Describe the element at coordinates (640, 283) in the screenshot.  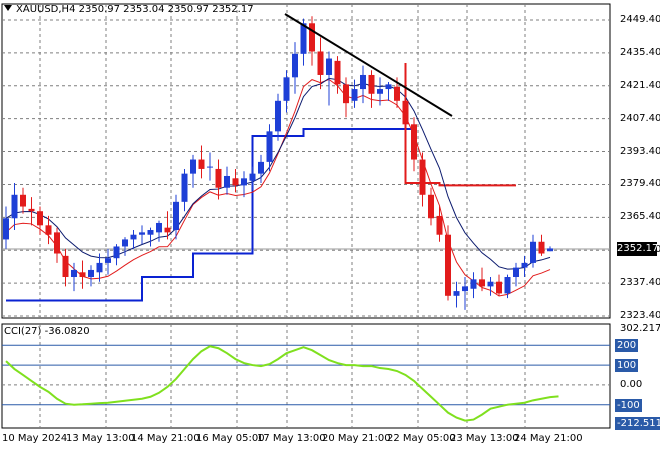
I see `price-tick-label: 2337.40` at that location.